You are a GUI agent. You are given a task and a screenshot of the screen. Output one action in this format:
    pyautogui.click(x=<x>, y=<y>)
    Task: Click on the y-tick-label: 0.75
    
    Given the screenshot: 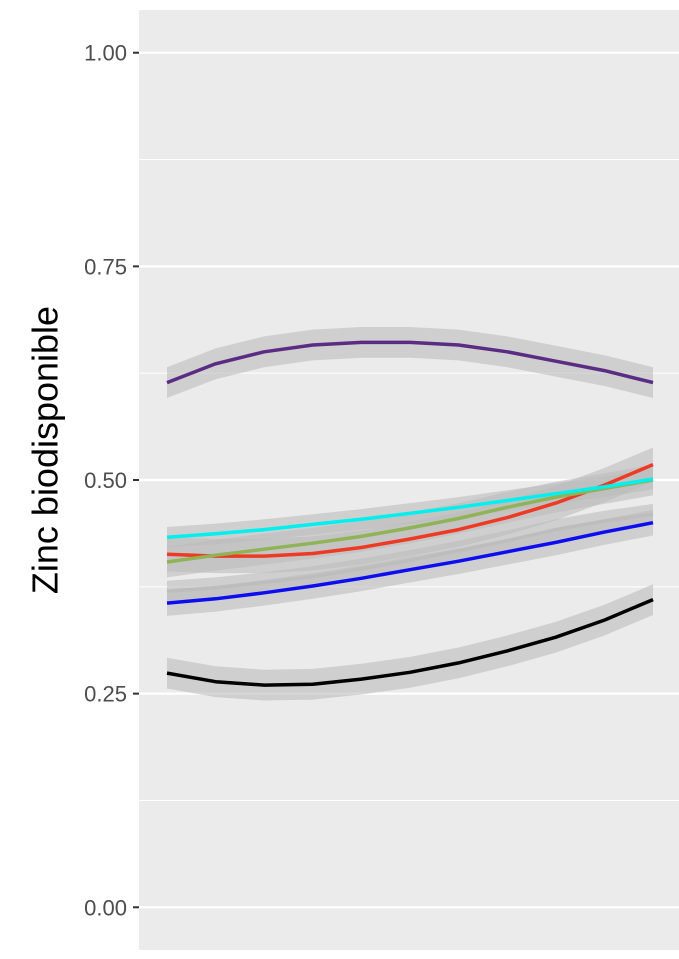 What is the action you would take?
    pyautogui.click(x=105, y=266)
    